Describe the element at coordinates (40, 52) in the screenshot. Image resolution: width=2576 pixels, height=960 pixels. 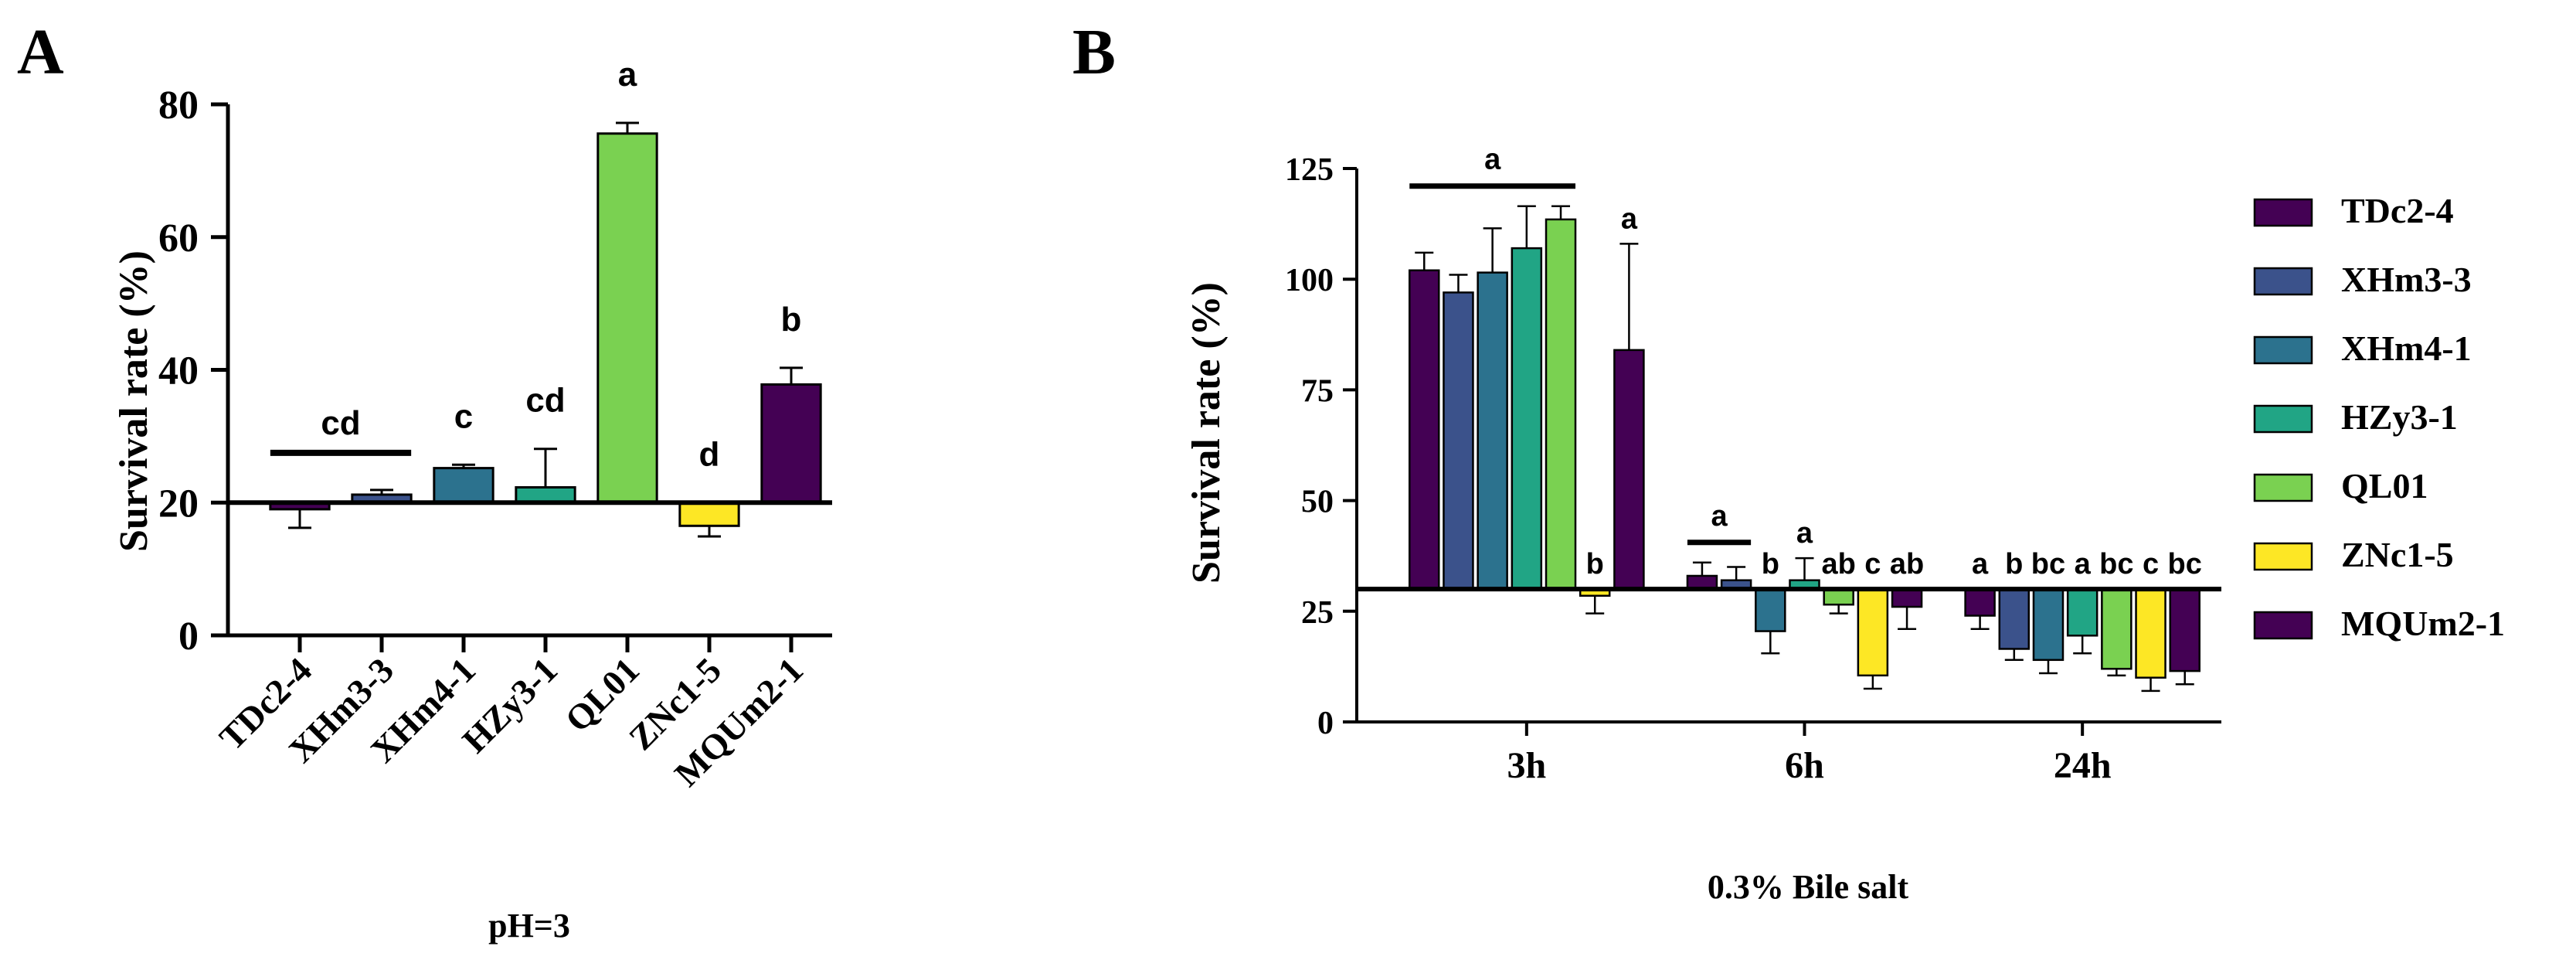
I see `panel-a-label: A` at that location.